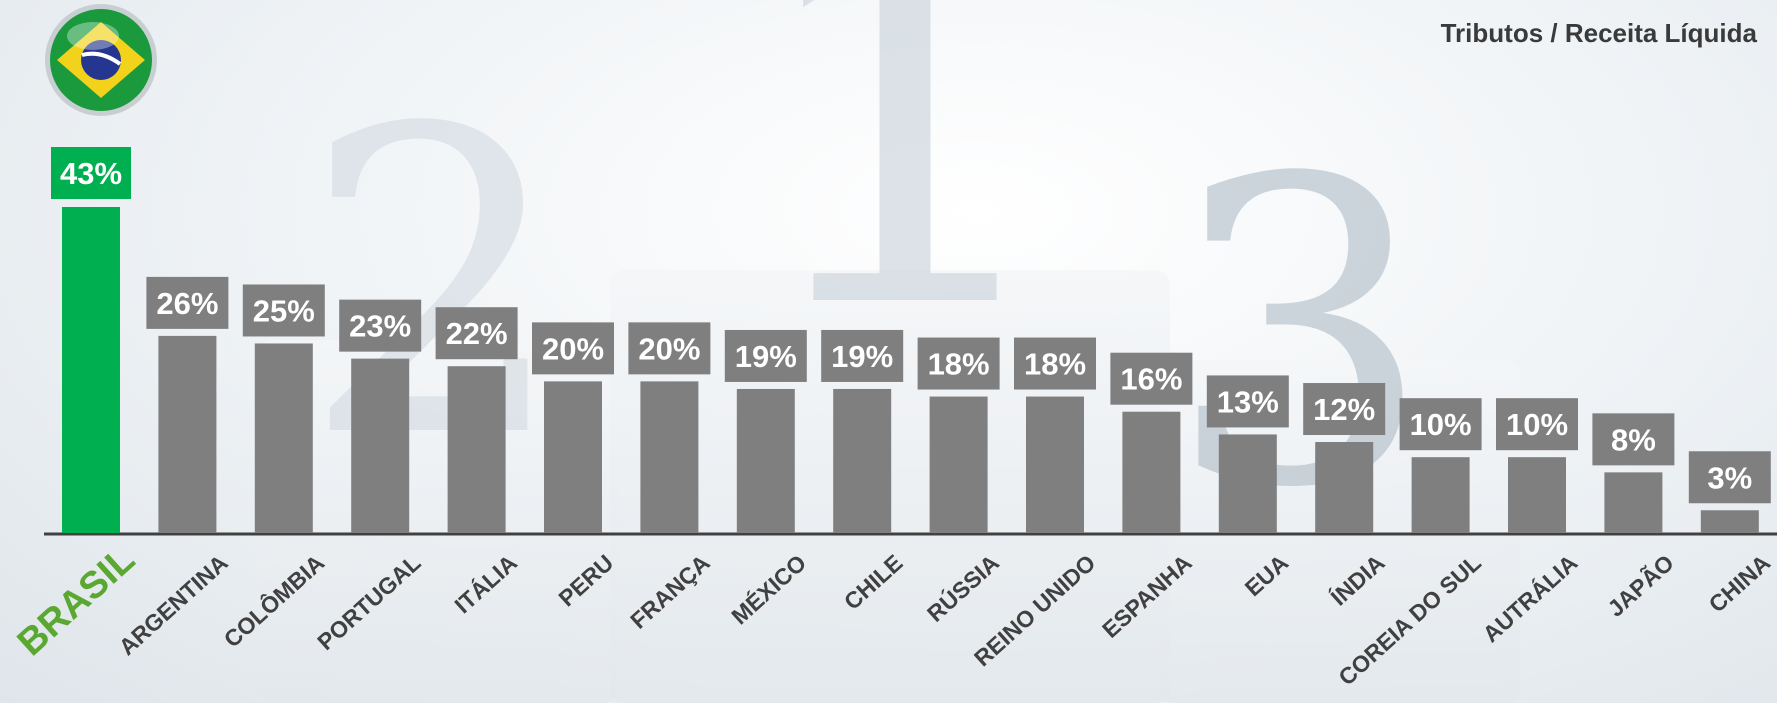 The height and width of the screenshot is (703, 1777). Describe the element at coordinates (101, 60) in the screenshot. I see `brazil-flag-icon` at that location.